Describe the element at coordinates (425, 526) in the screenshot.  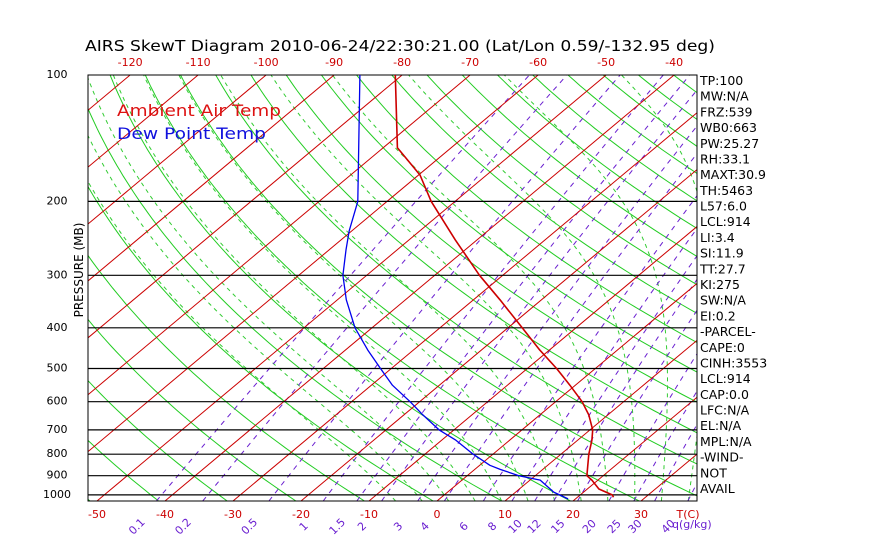
I see `mixing-ratio-tick-label: 4` at that location.